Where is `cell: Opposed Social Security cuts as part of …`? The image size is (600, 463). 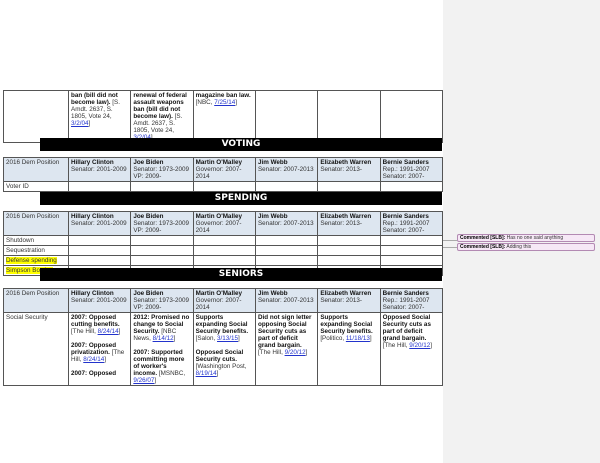
cell: Opposed Social Security cuts as part of … is located at coordinates (411, 349).